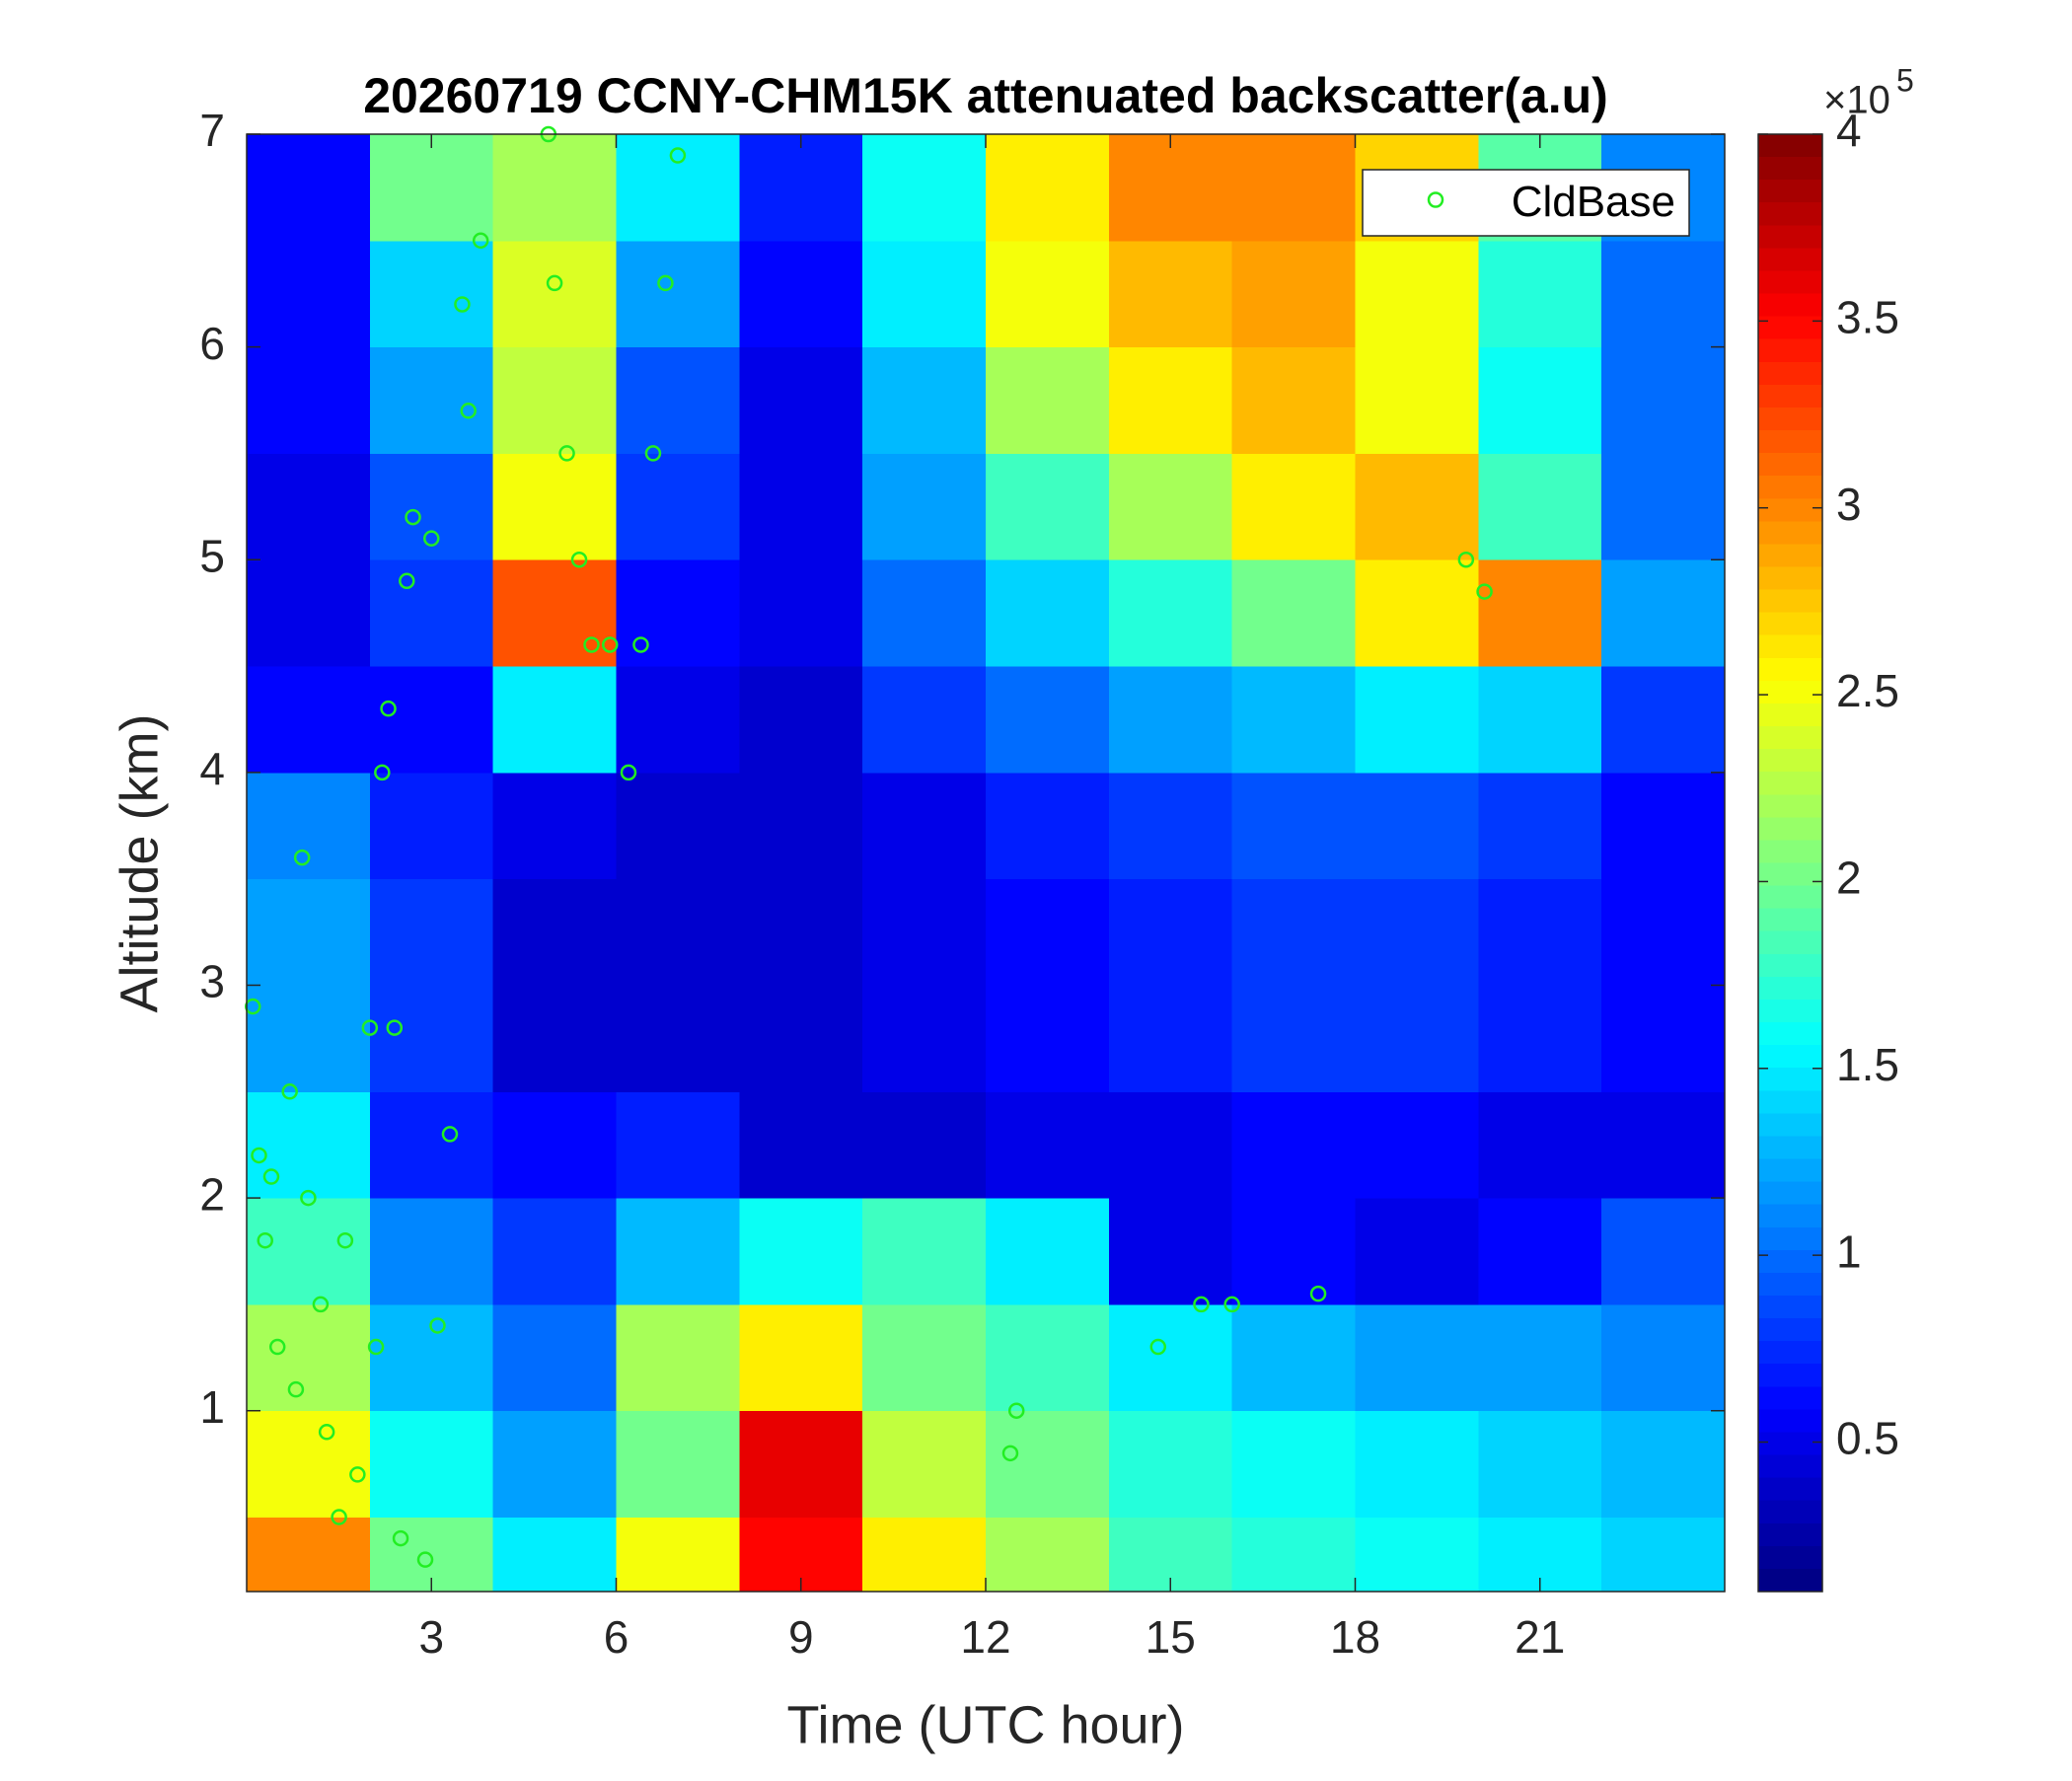 This screenshot has height=1781, width=2072. What do you see at coordinates (1849, 504) in the screenshot?
I see `colorbar-tick-label: 3` at bounding box center [1849, 504].